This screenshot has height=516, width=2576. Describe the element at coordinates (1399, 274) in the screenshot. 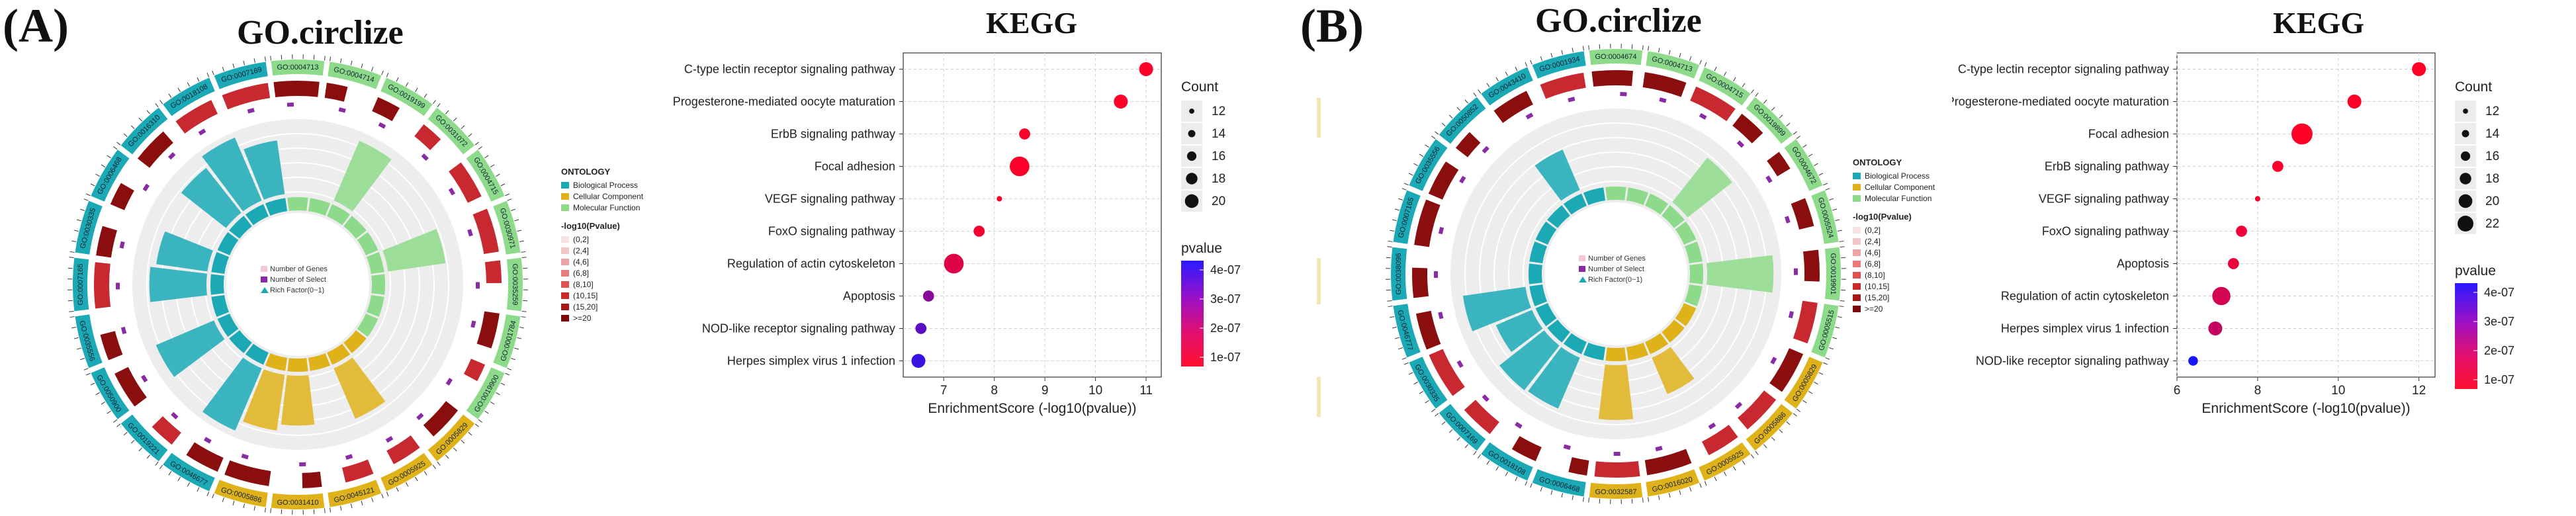

I see `go-term-label: GO:0038096` at that location.